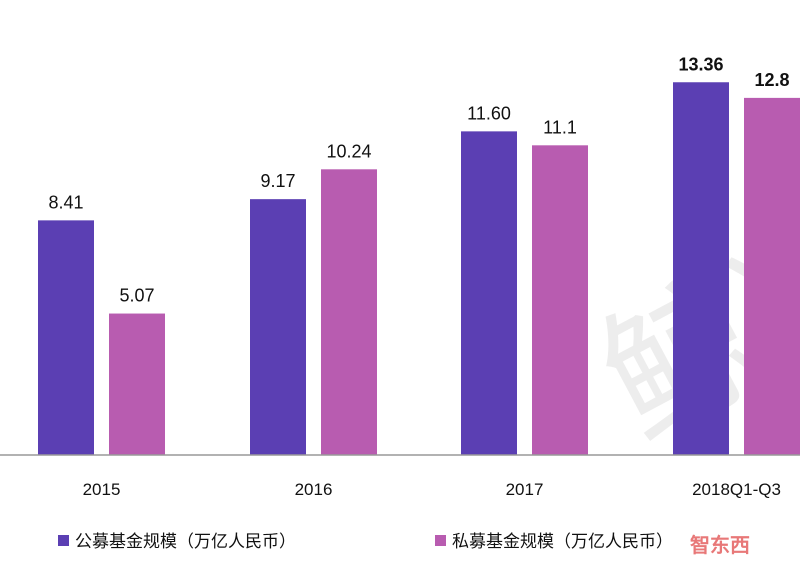 This screenshot has height=567, width=800. What do you see at coordinates (700, 64) in the screenshot?
I see `data-label-s0-2018Q1-Q3: 13.36` at bounding box center [700, 64].